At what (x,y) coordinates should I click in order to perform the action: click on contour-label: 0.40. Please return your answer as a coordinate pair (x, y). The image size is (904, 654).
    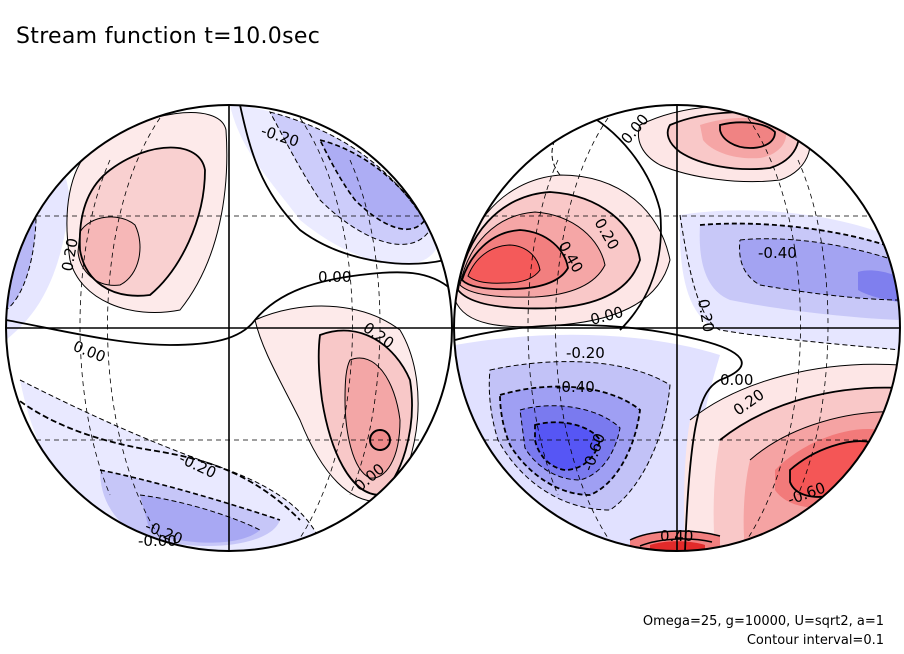
    Looking at the image, I should click on (676, 536).